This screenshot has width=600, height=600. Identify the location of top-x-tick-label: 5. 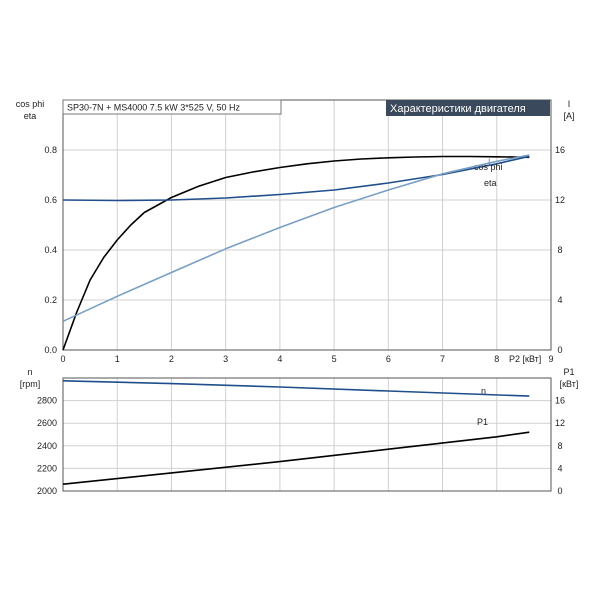
(334, 359).